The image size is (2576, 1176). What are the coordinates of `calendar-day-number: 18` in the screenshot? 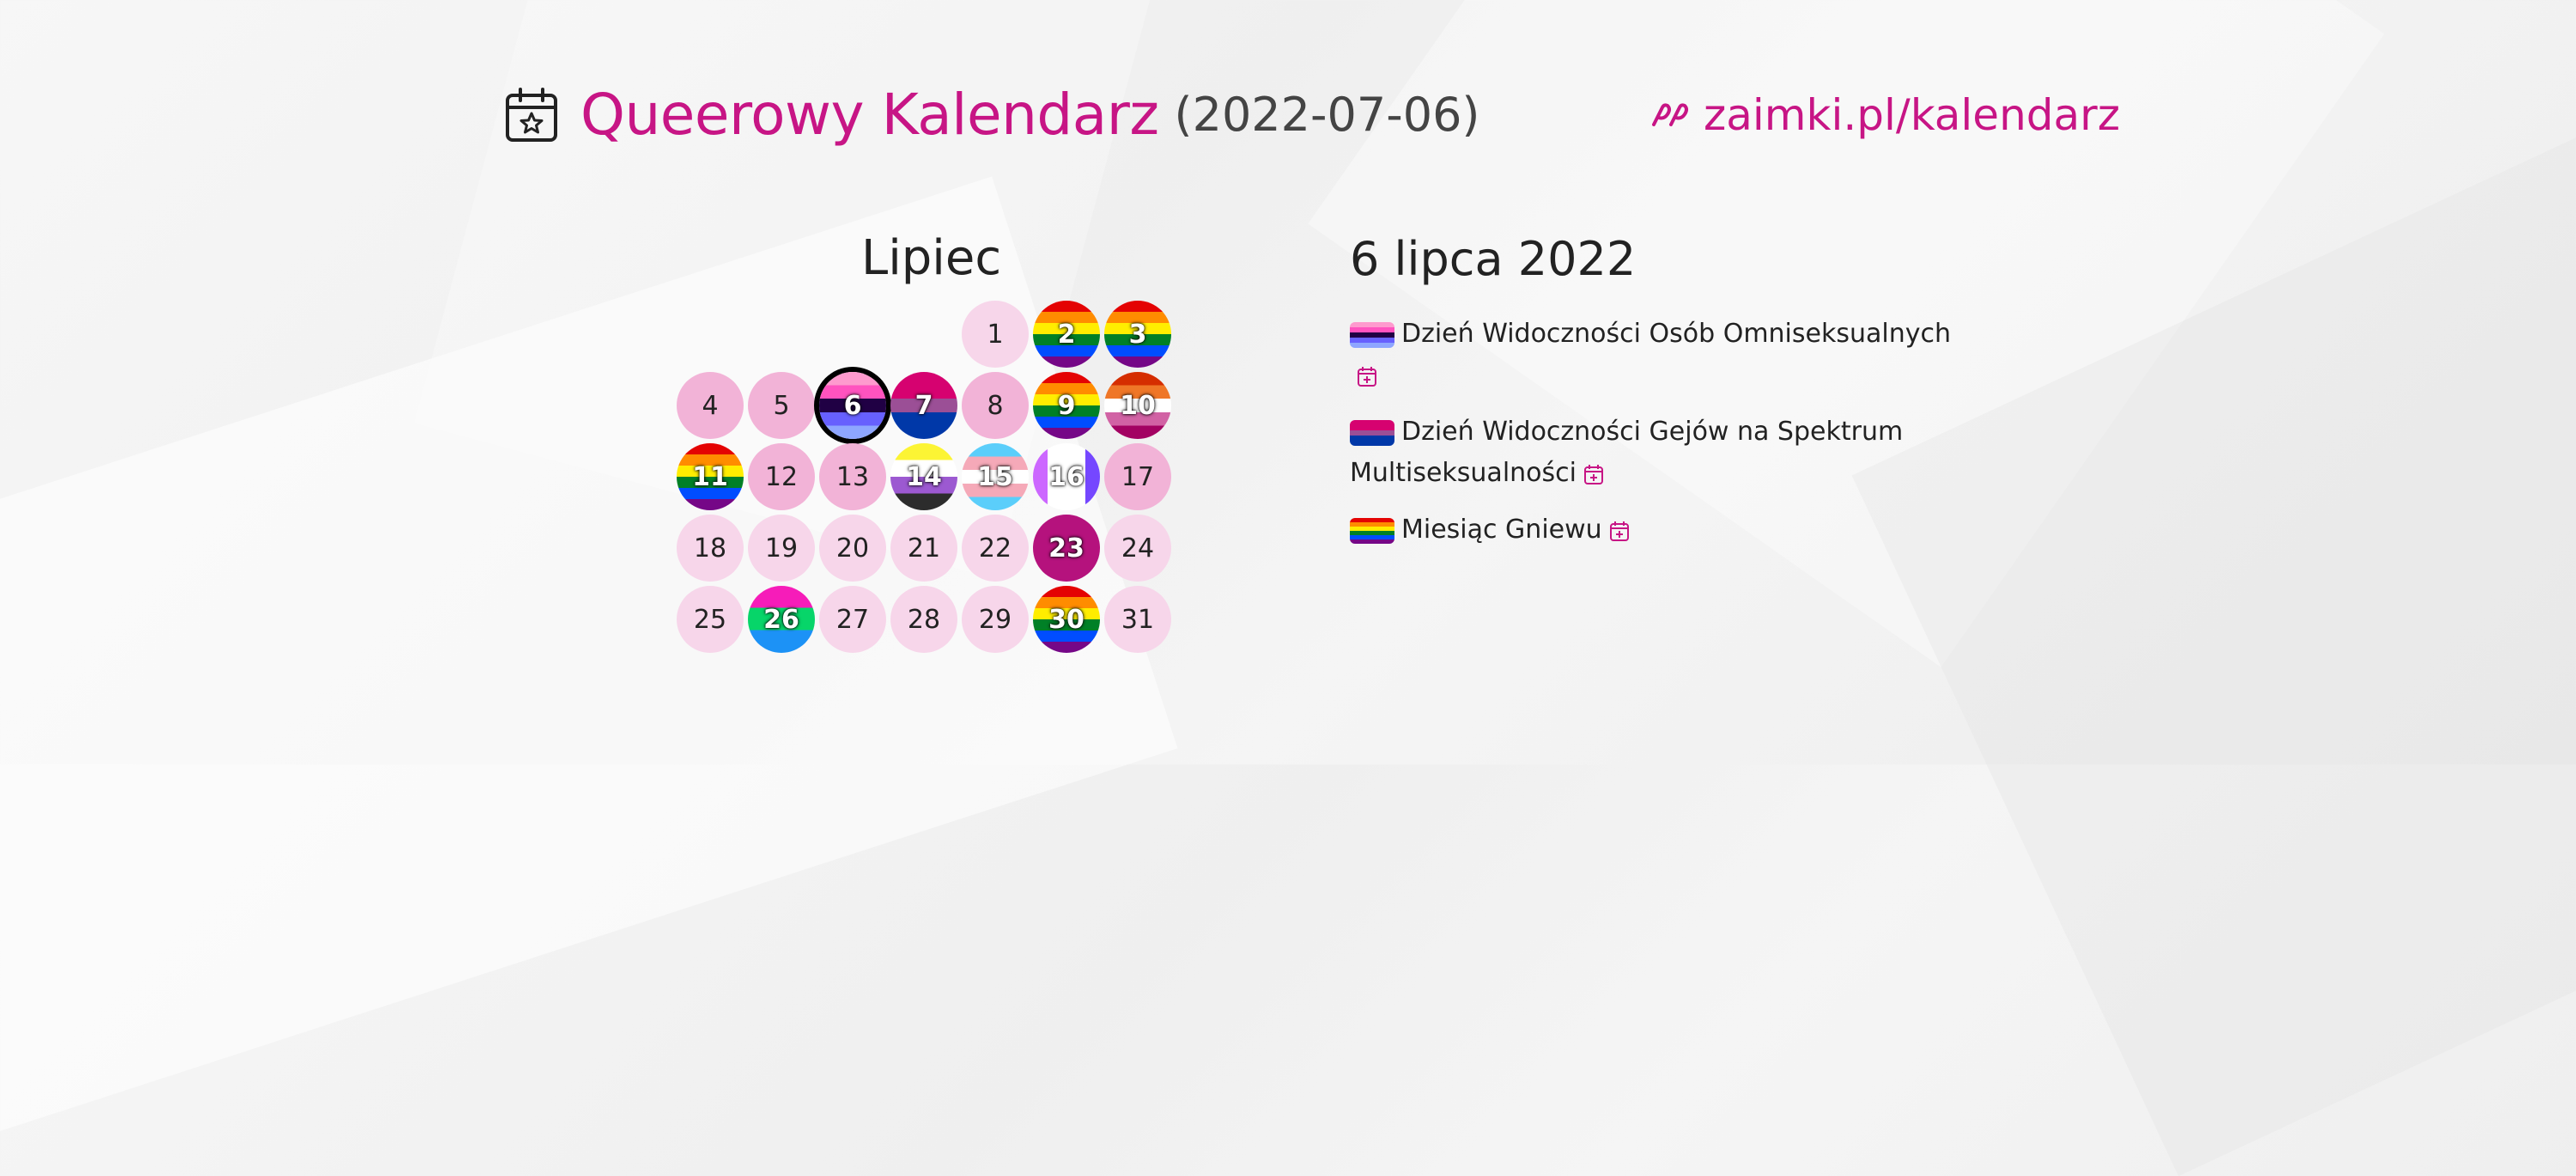 It's located at (710, 548).